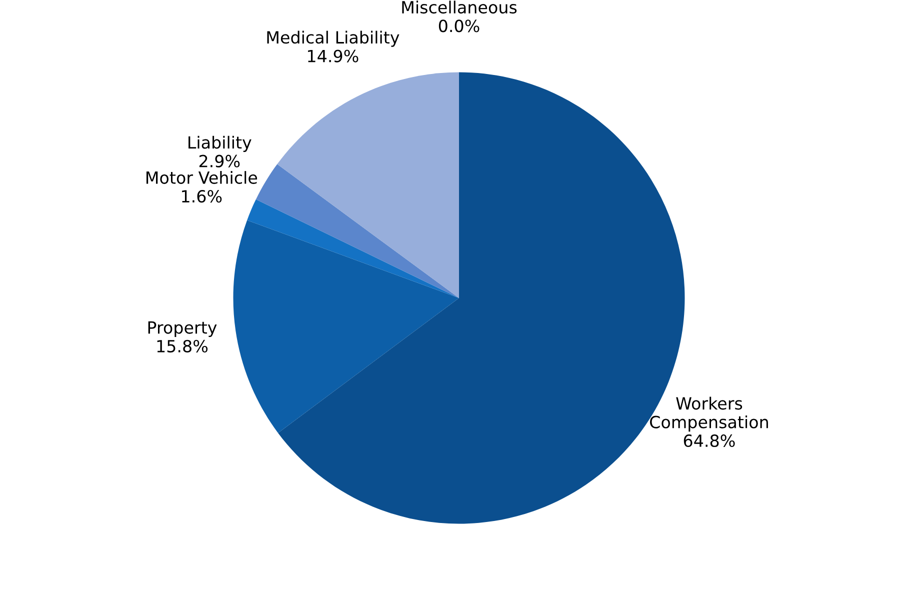  I want to click on slice-label: Medical Liability, so click(333, 38).